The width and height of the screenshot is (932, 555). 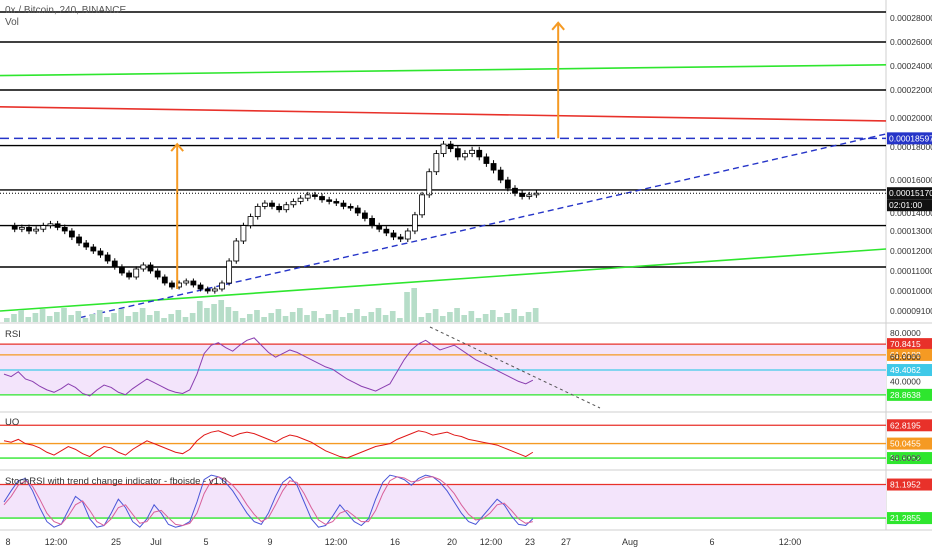 I want to click on level-tag: 81.1952, so click(x=905, y=485).